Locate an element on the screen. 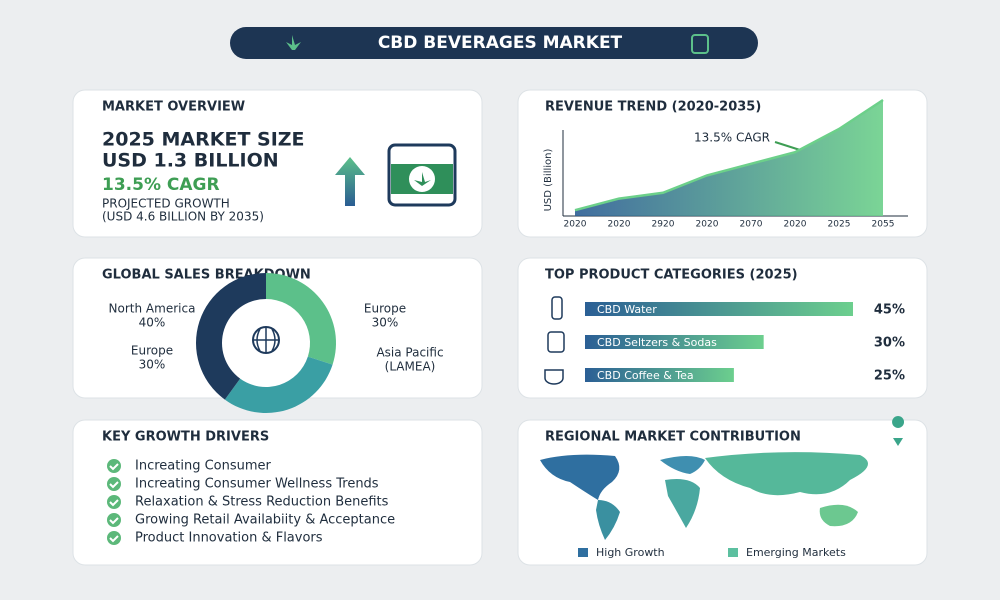 Image resolution: width=1000 pixels, height=600 pixels. globe-icon is located at coordinates (266, 340).